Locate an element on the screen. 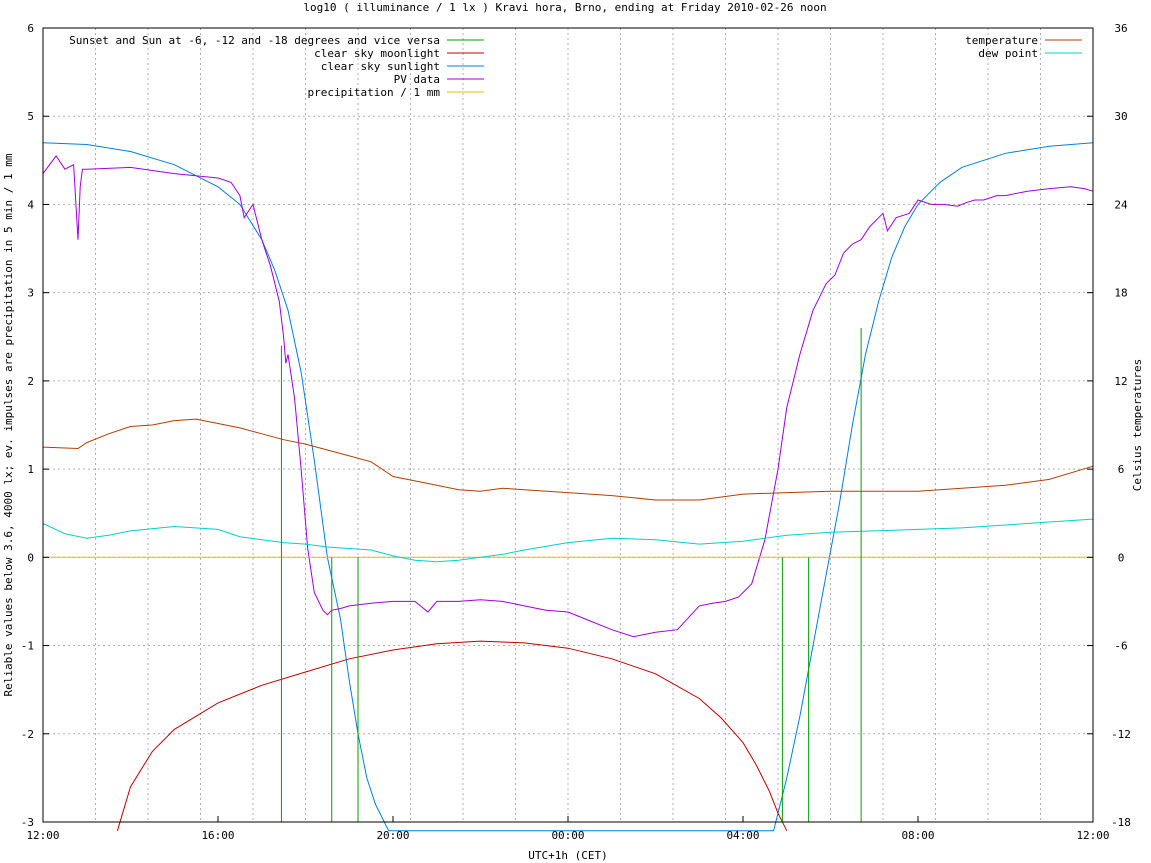  y2-tick-label: 18 is located at coordinates (1120, 293).